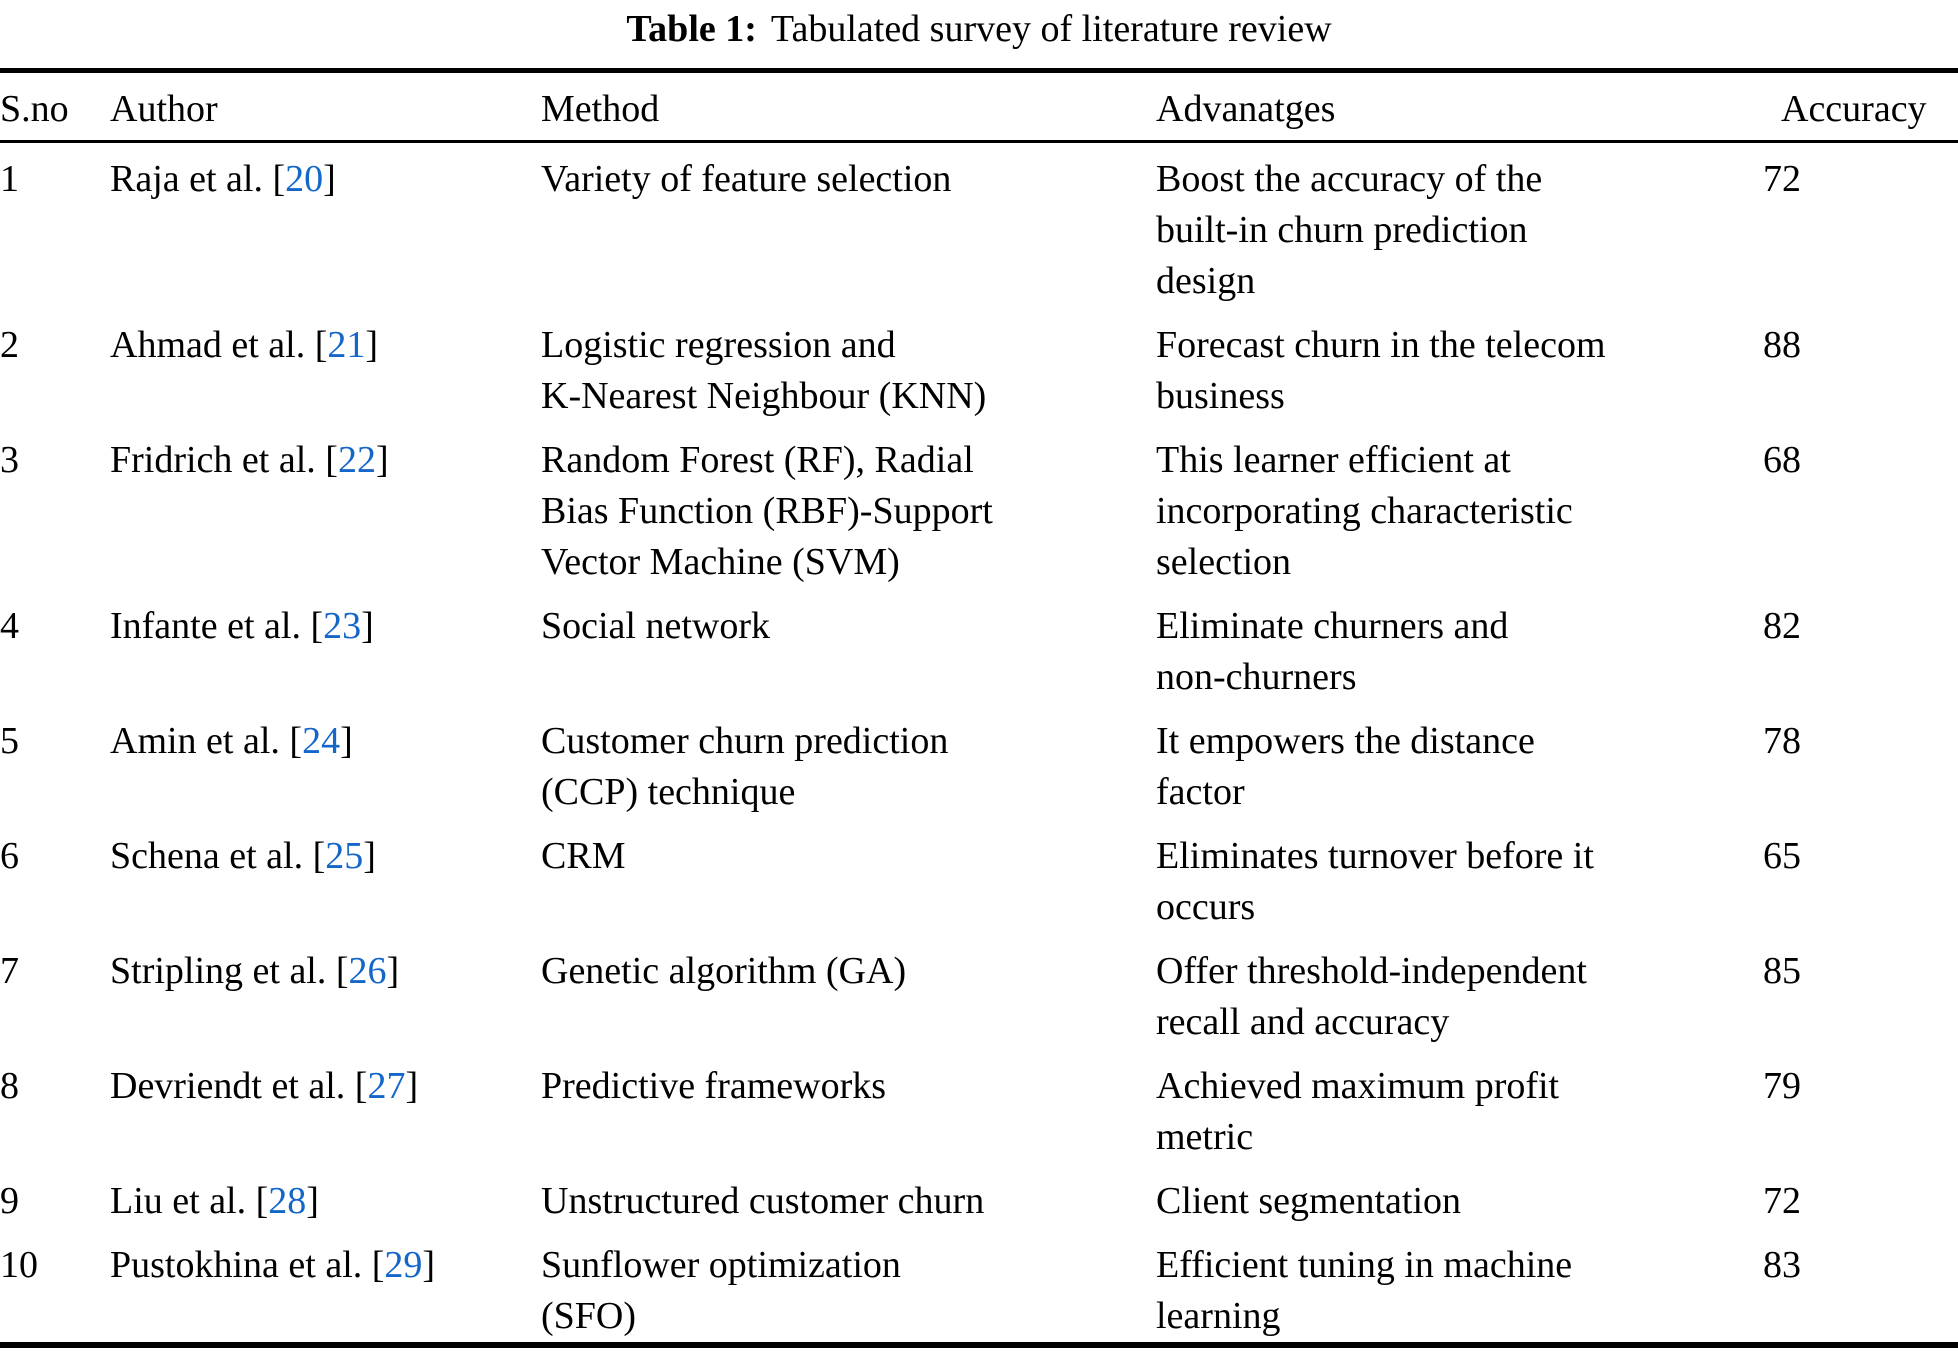  I want to click on sno-cell: 7, so click(9, 971).